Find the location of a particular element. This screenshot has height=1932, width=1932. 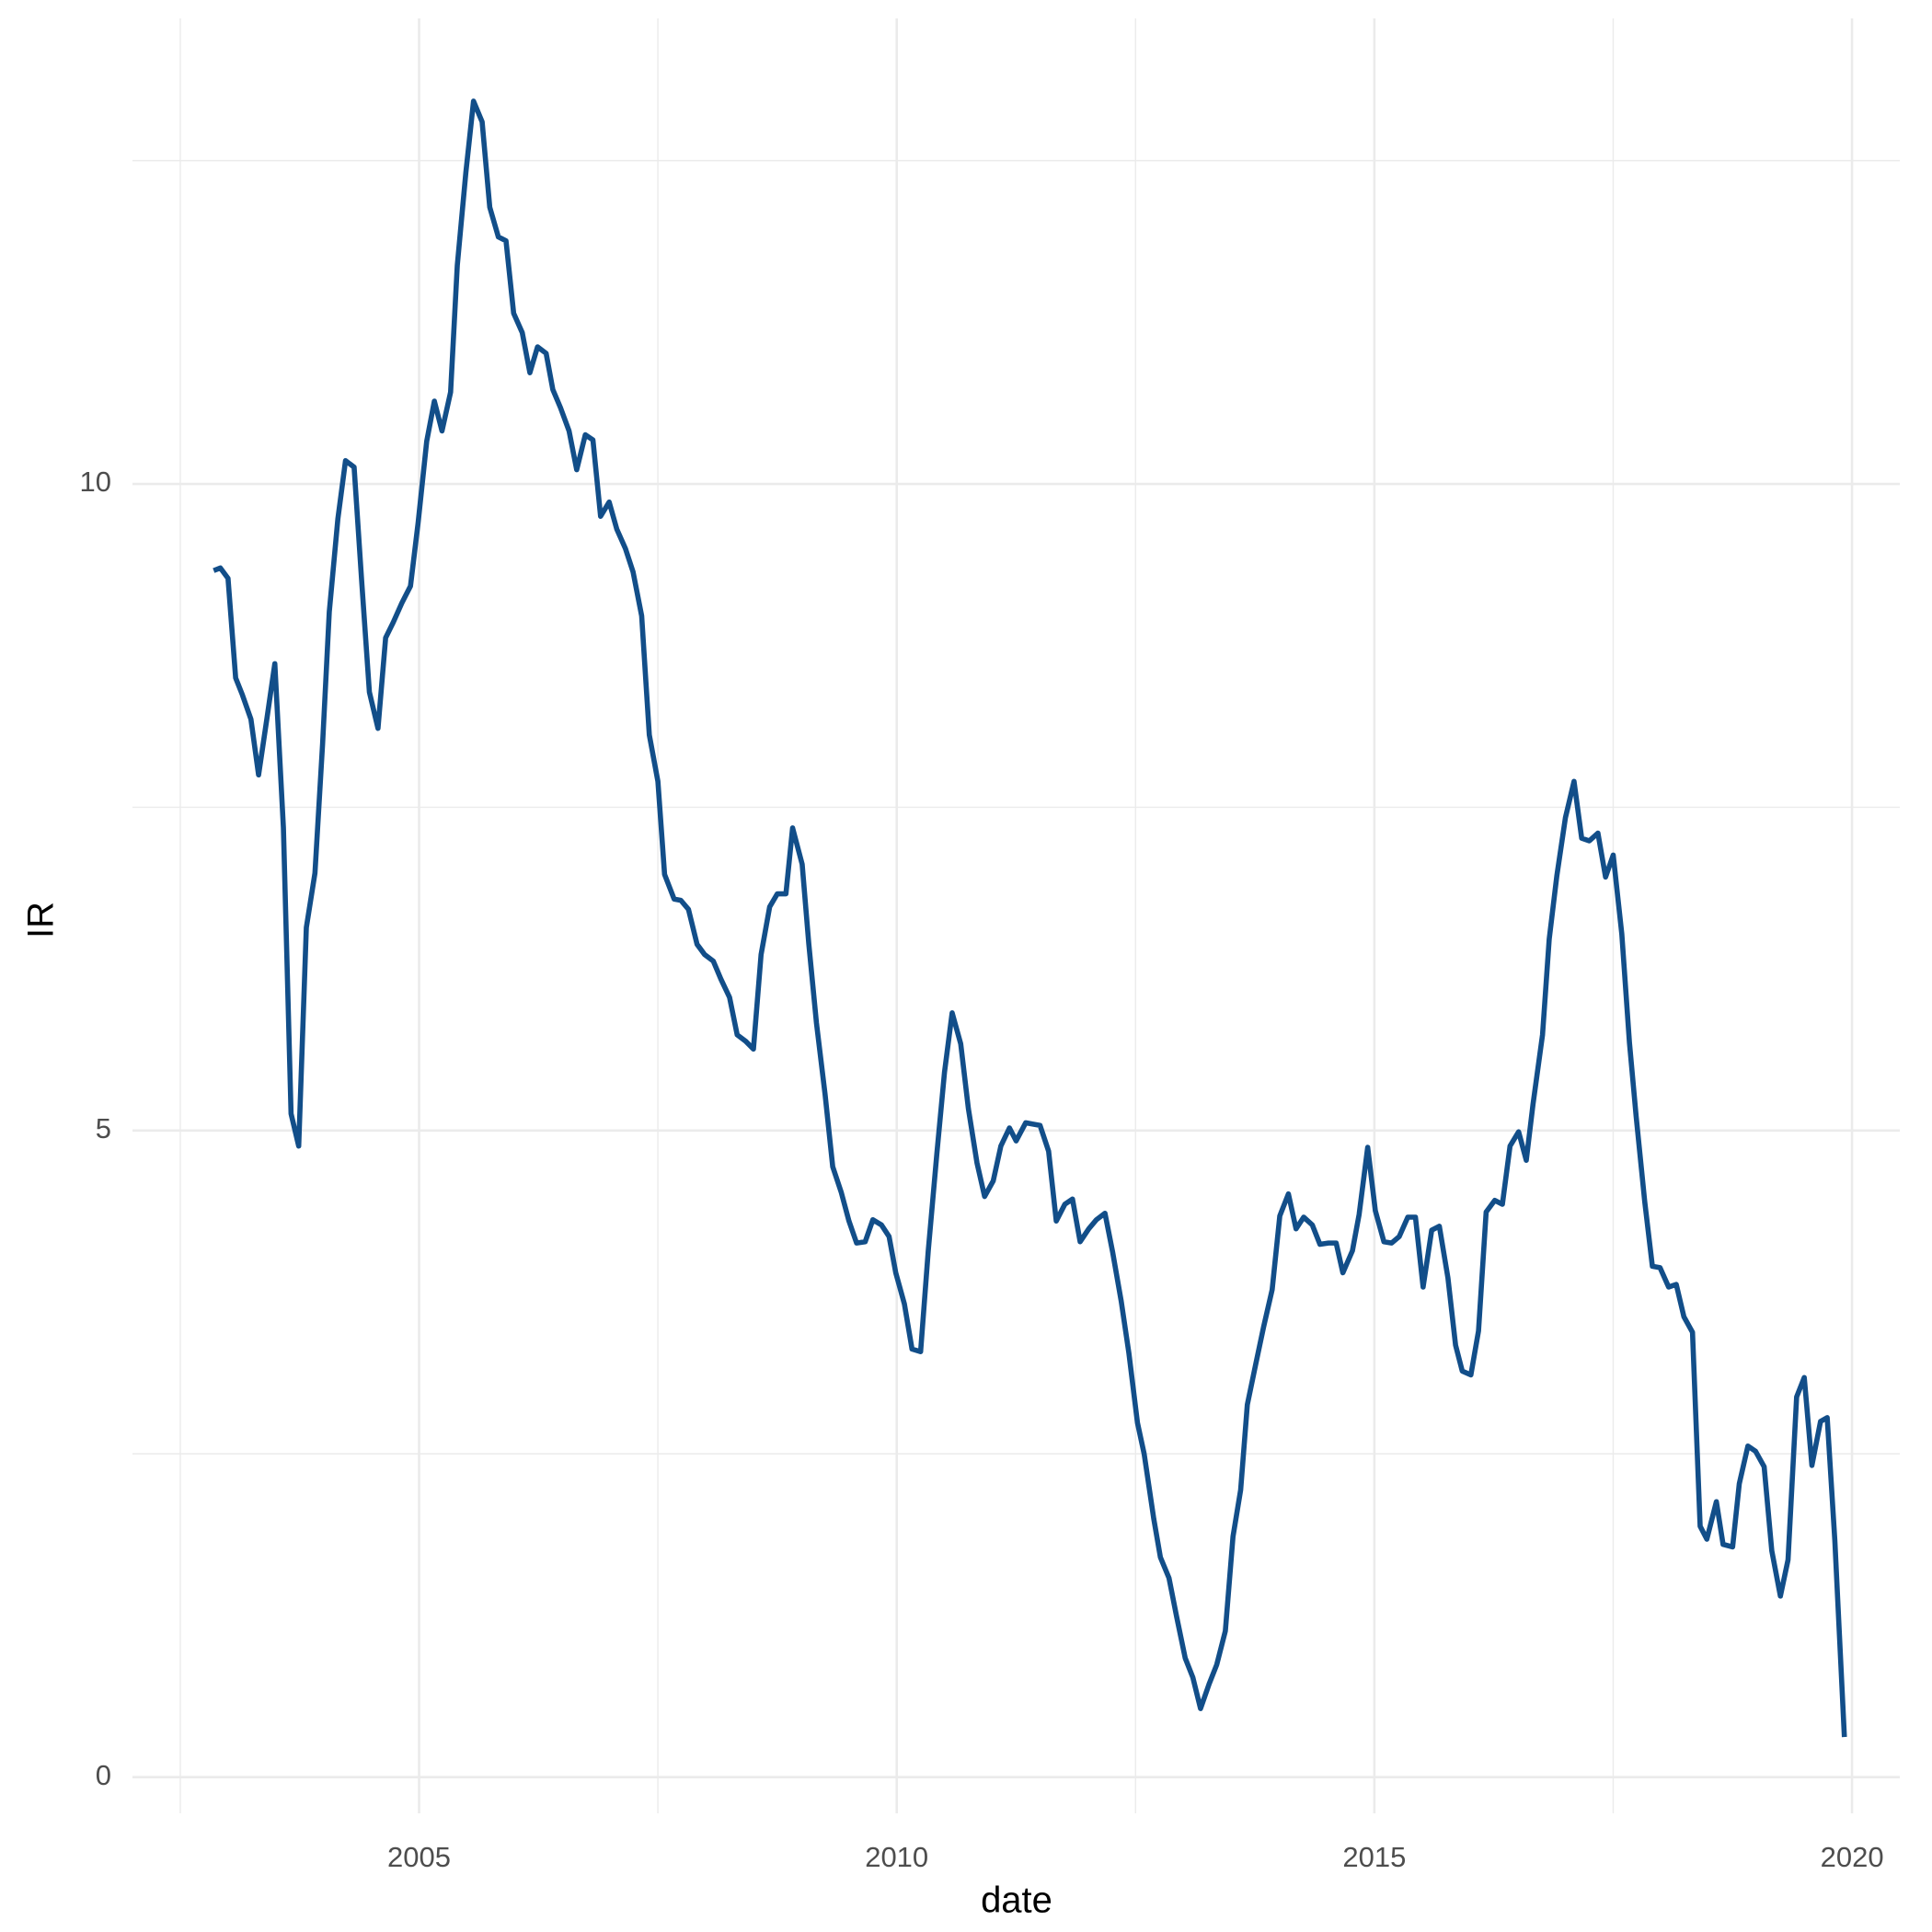

y-tick-label: 5 is located at coordinates (103, 1128).